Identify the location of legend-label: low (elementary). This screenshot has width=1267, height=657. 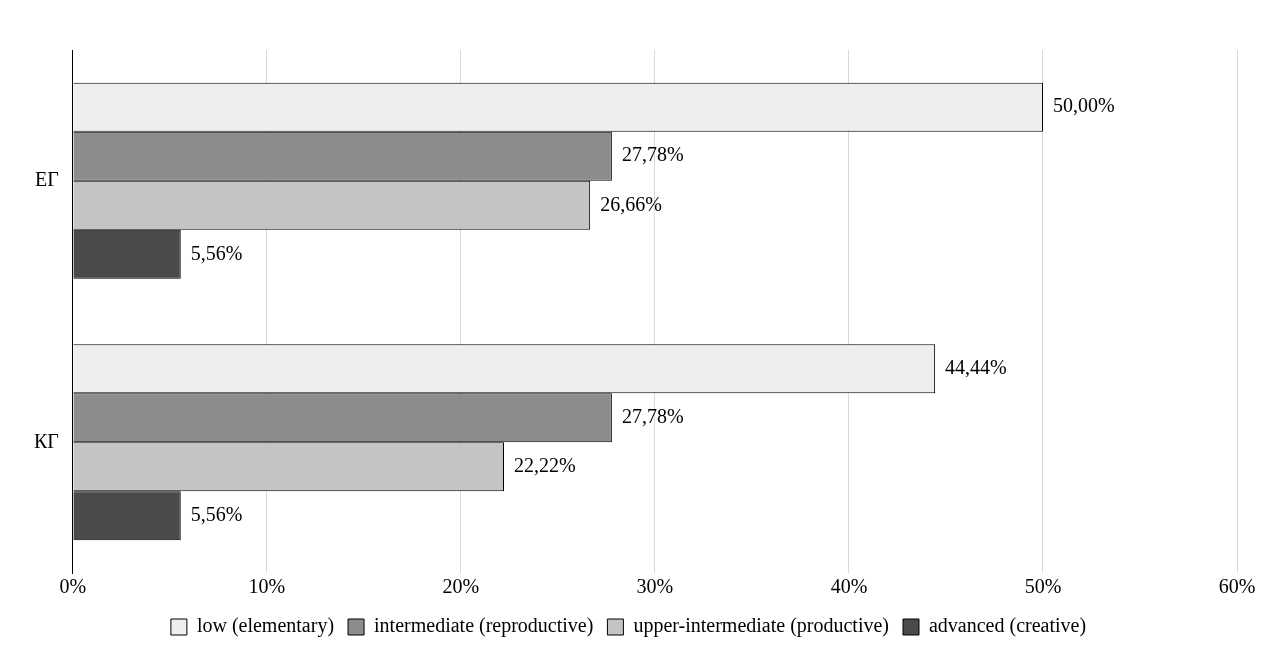
(265, 626).